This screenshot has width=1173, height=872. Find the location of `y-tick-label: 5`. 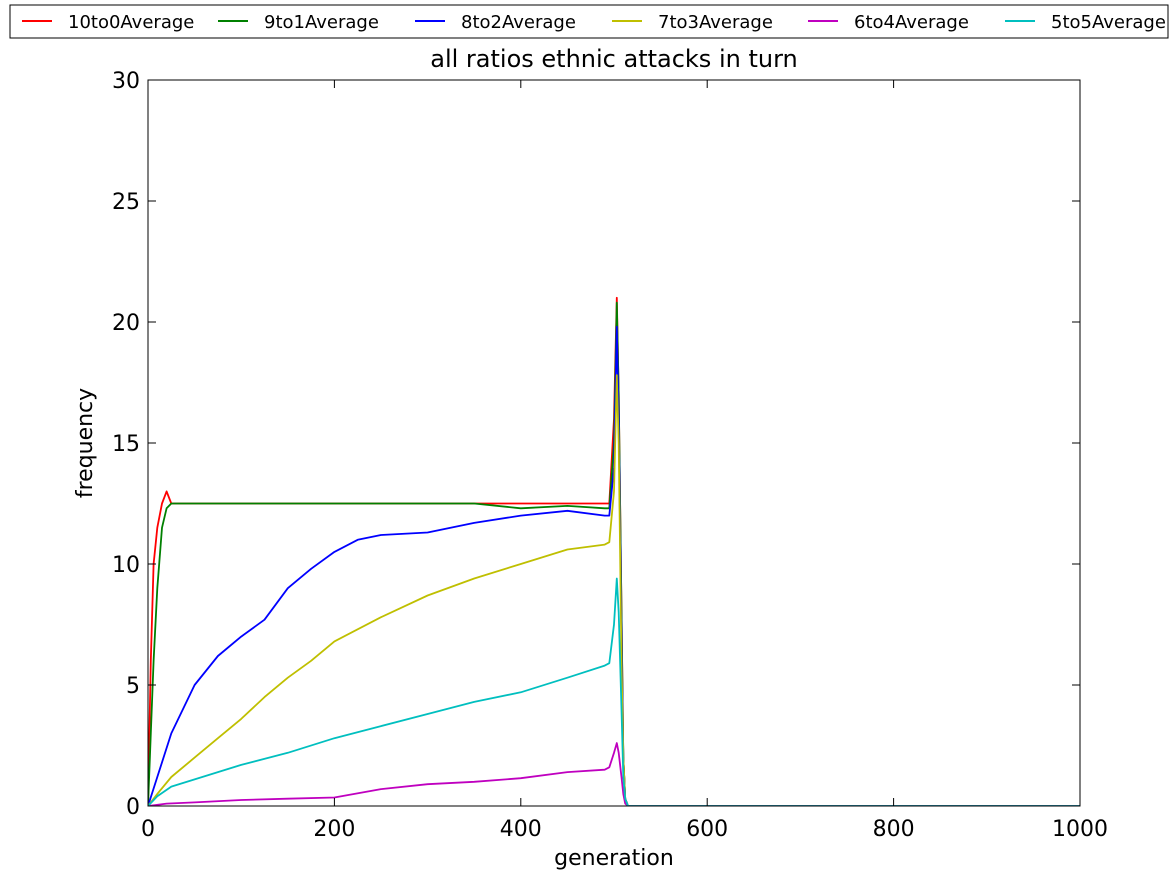

y-tick-label: 5 is located at coordinates (133, 686).